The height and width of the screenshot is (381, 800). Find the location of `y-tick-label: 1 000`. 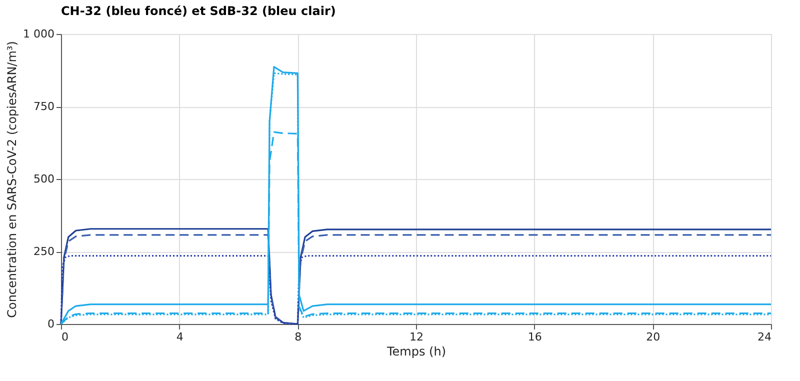

y-tick-label: 1 000 is located at coordinates (38, 34).